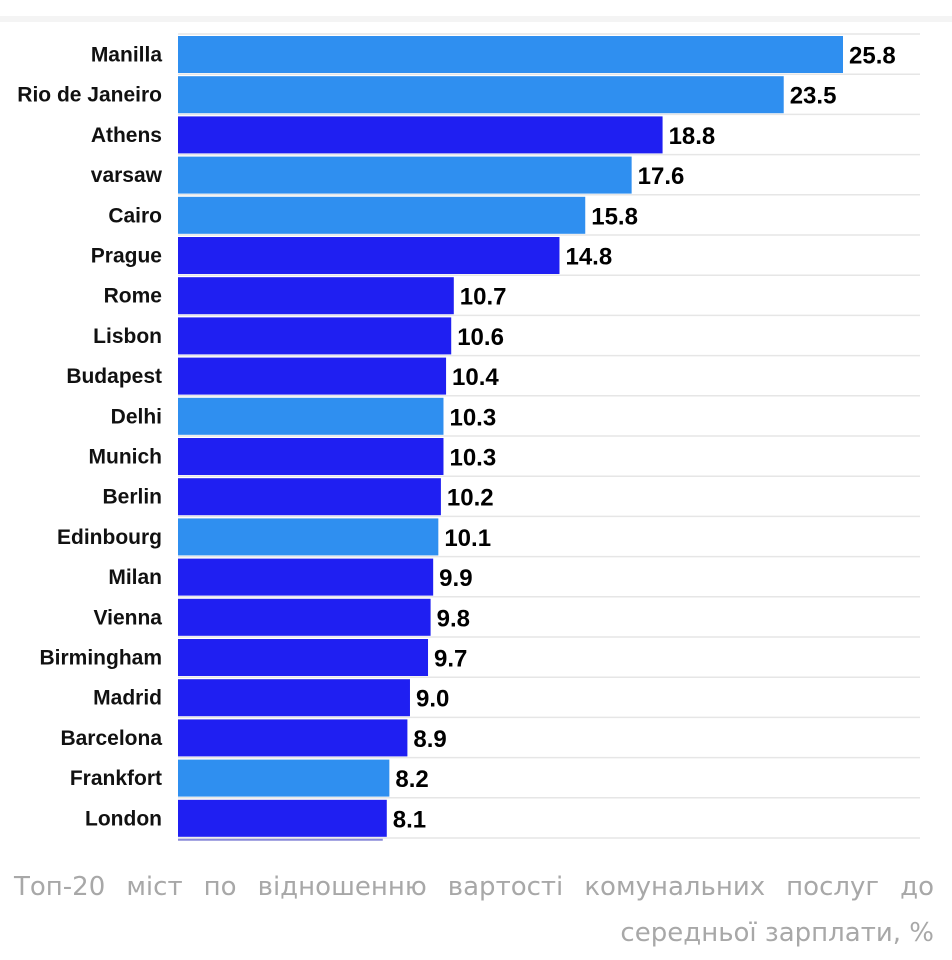 The image size is (952, 960). Describe the element at coordinates (127, 175) in the screenshot. I see `category-label: varsaw` at that location.